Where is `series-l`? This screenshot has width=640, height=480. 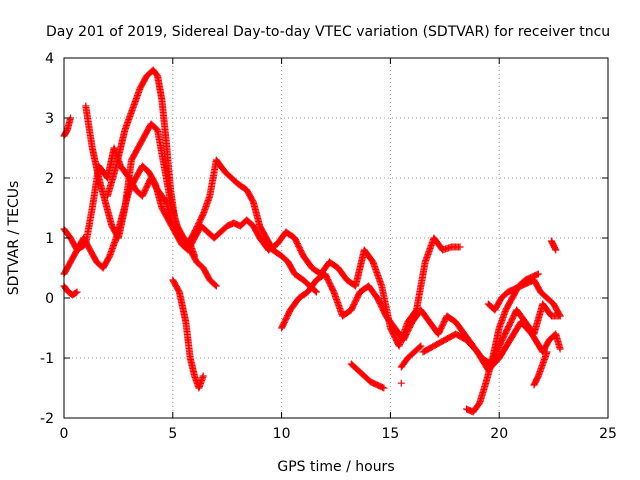 series-l is located at coordinates (491, 346).